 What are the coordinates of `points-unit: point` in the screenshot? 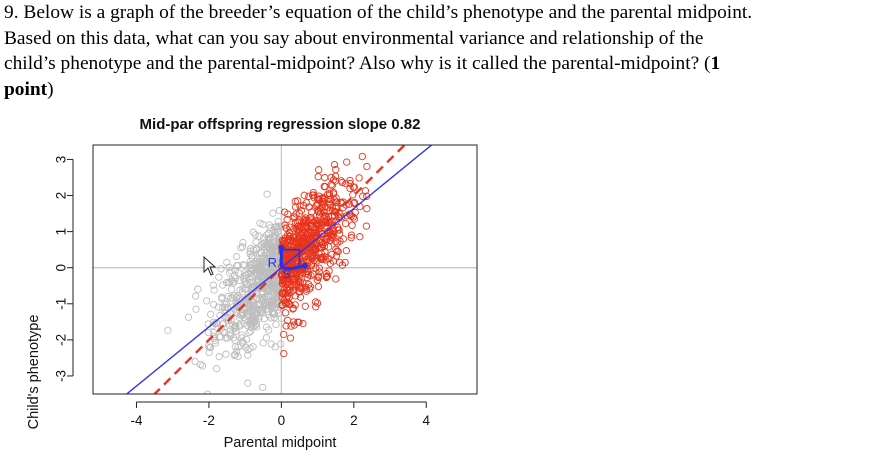 It's located at (26, 89).